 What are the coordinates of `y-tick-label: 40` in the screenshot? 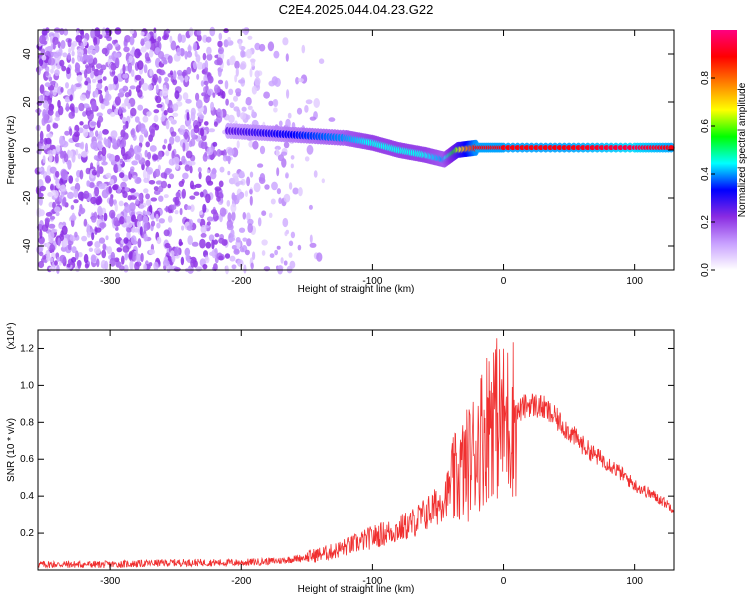 It's located at (27, 54).